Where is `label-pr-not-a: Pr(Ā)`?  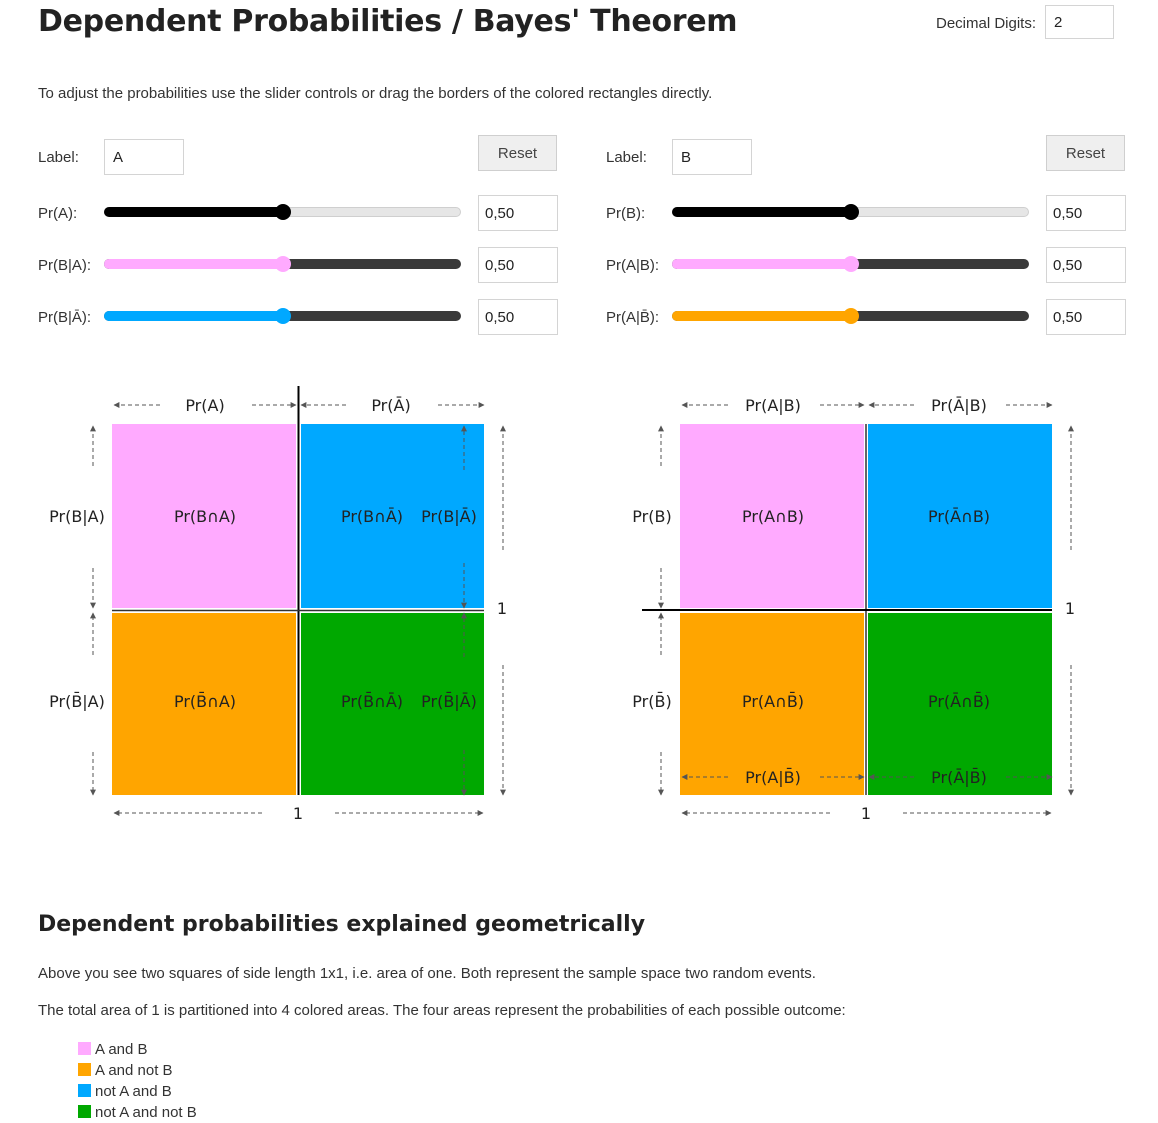
label-pr-not-a: Pr(Ā) is located at coordinates (390, 405).